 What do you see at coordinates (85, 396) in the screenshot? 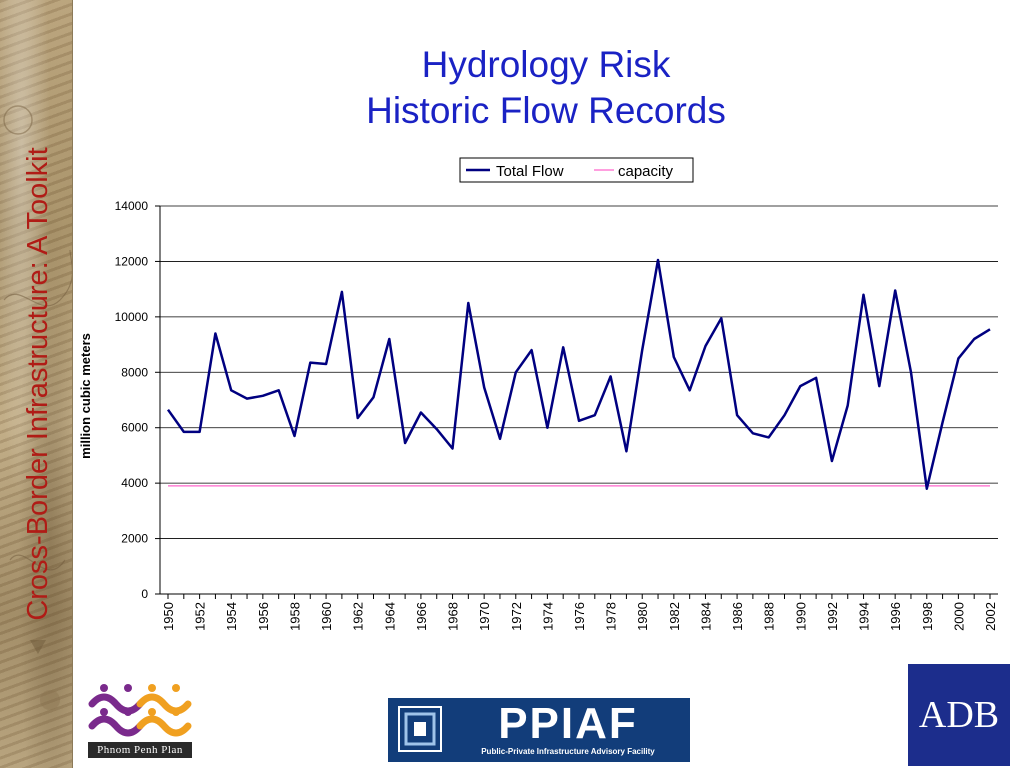
I see `y-axis-label: million cubic meters` at bounding box center [85, 396].